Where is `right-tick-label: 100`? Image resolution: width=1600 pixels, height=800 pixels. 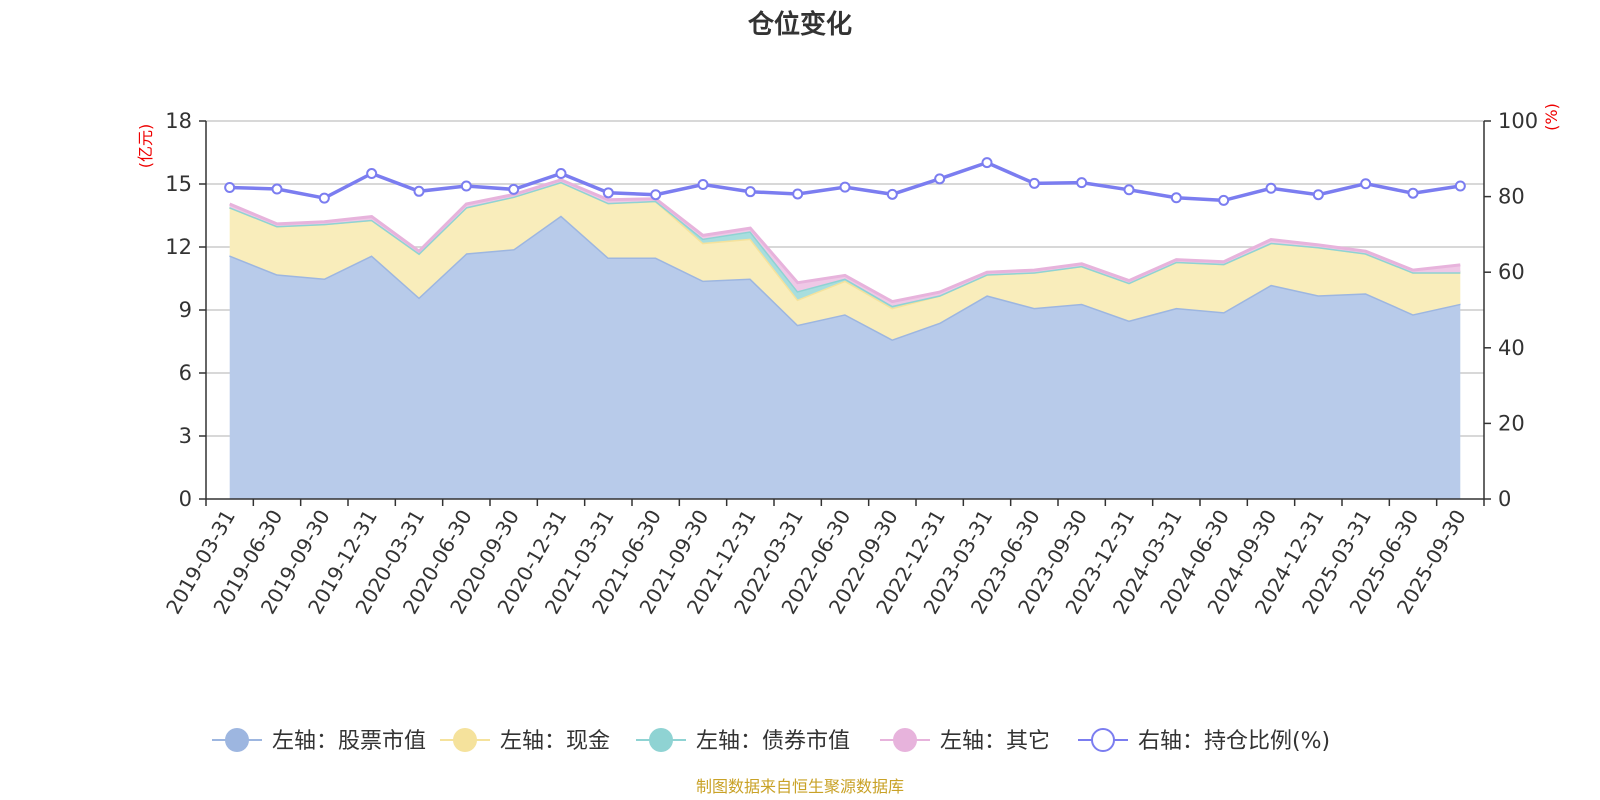
right-tick-label: 100 is located at coordinates (1518, 121).